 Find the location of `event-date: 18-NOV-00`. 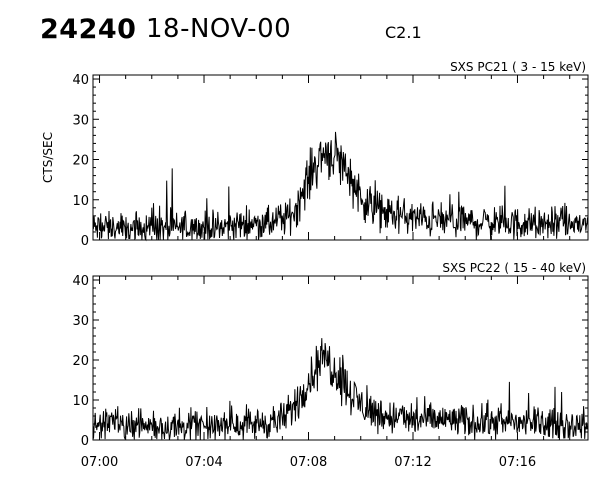

event-date: 18-NOV-00 is located at coordinates (219, 29).